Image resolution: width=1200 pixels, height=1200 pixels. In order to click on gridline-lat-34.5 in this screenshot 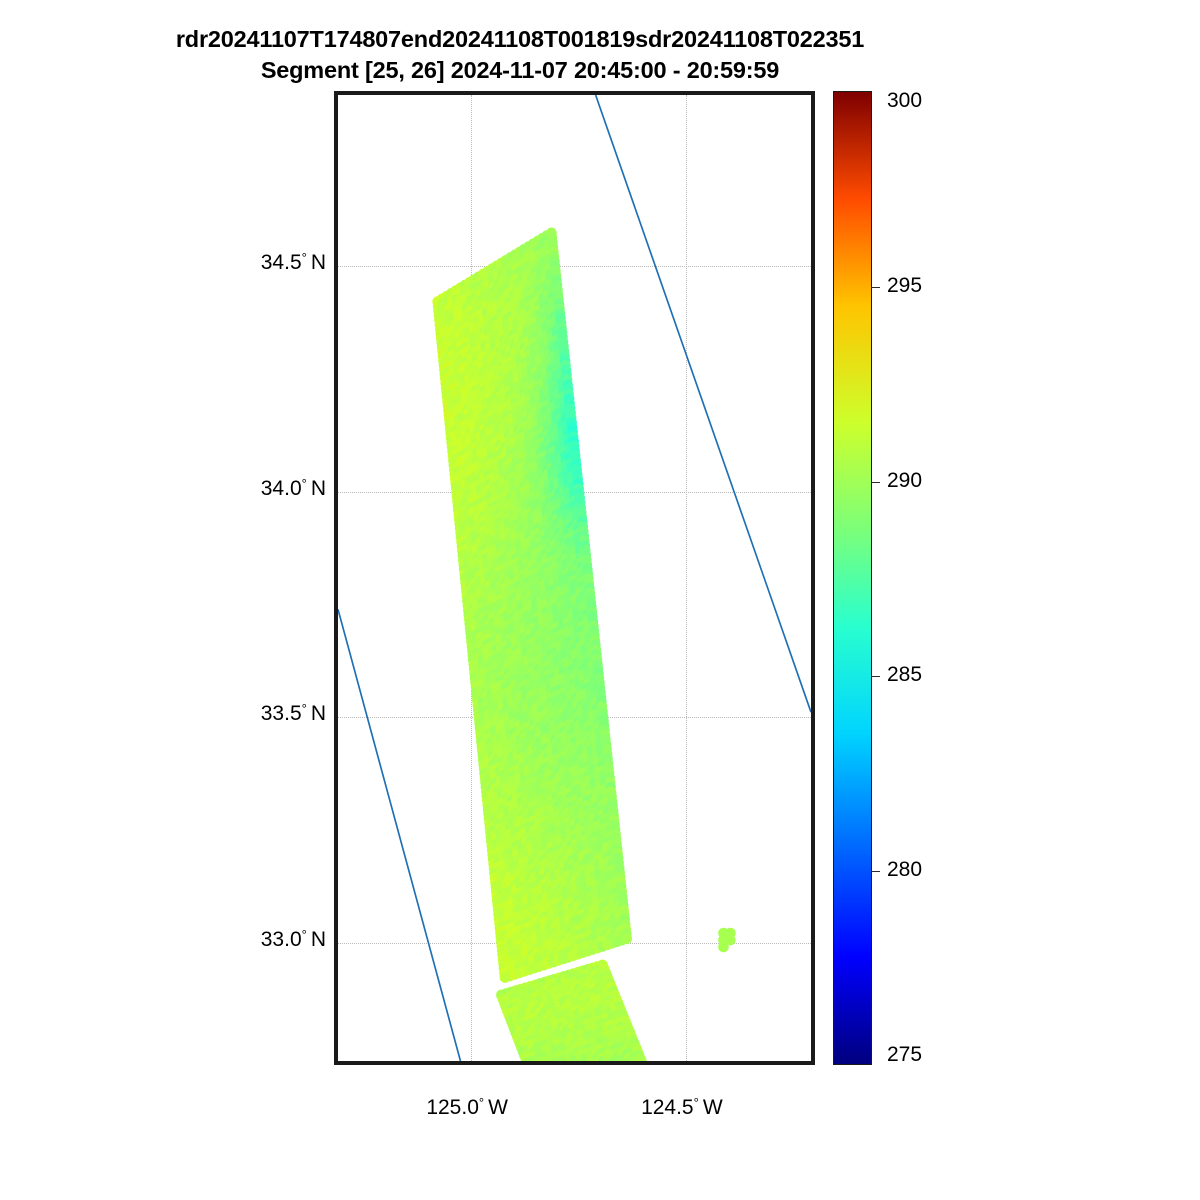, I will do `click(574, 267)`.